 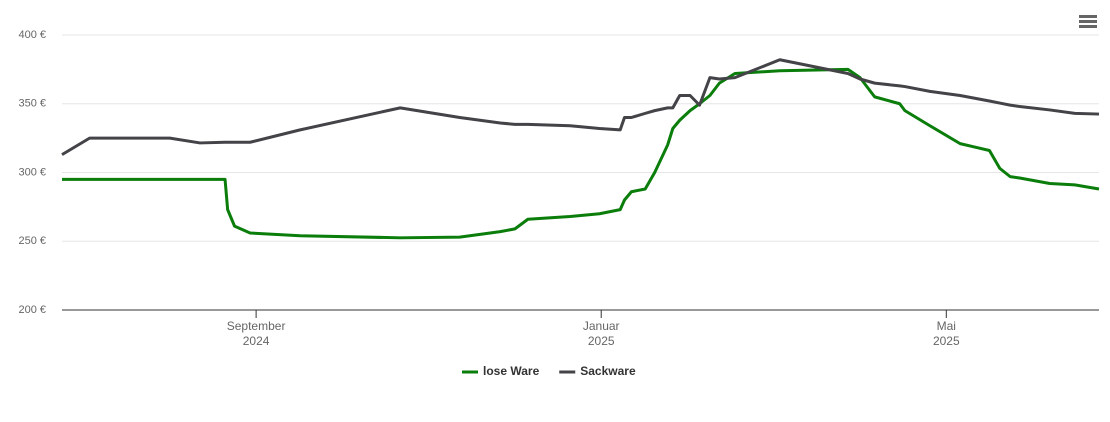 I want to click on menu-button, so click(x=1088, y=21).